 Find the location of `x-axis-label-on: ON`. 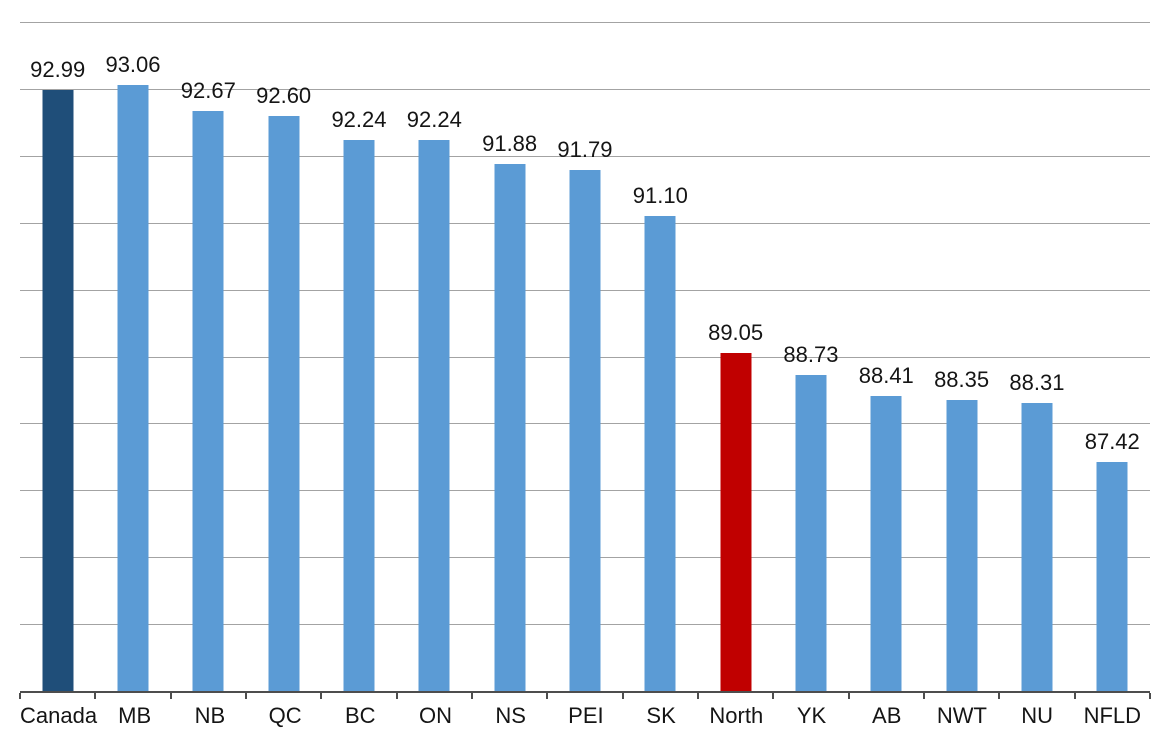

x-axis-label-on: ON is located at coordinates (435, 715).